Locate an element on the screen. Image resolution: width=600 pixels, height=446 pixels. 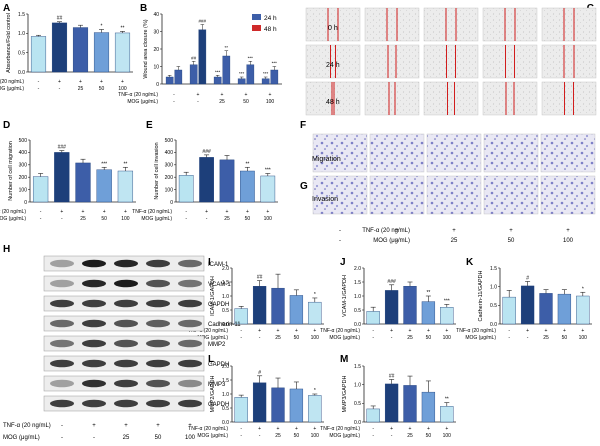
y-axis-label: MMP3/GAPDH is located at coordinates (345, 393).